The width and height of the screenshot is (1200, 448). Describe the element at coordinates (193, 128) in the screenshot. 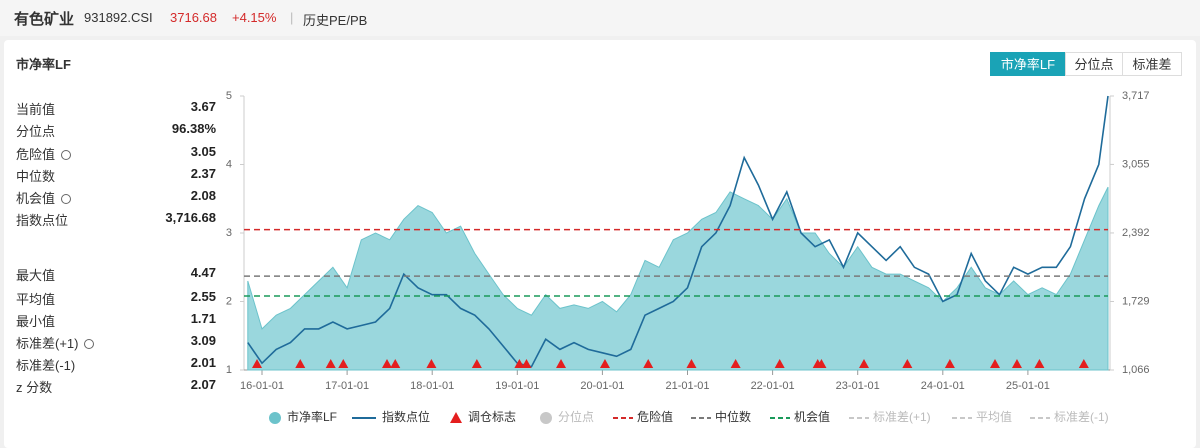

I see `stat-value: 96.38%` at that location.